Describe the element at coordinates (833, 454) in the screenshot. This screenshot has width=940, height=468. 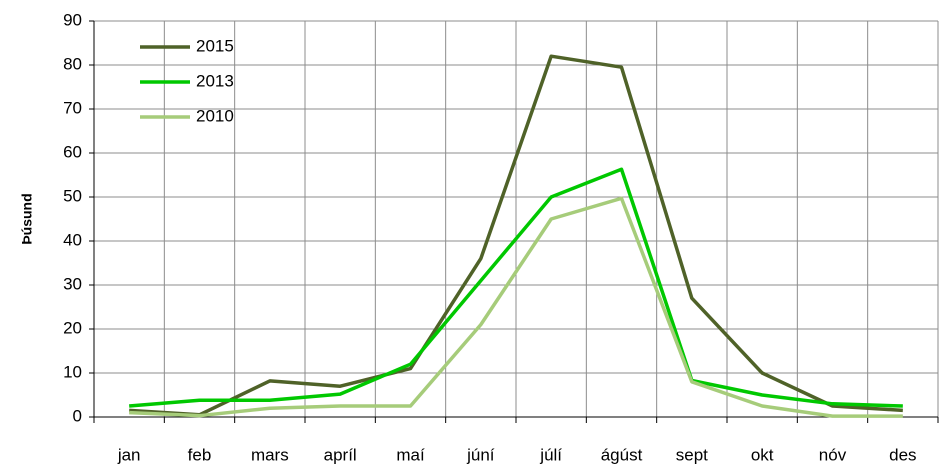
I see `x-tick-label: nóv` at that location.